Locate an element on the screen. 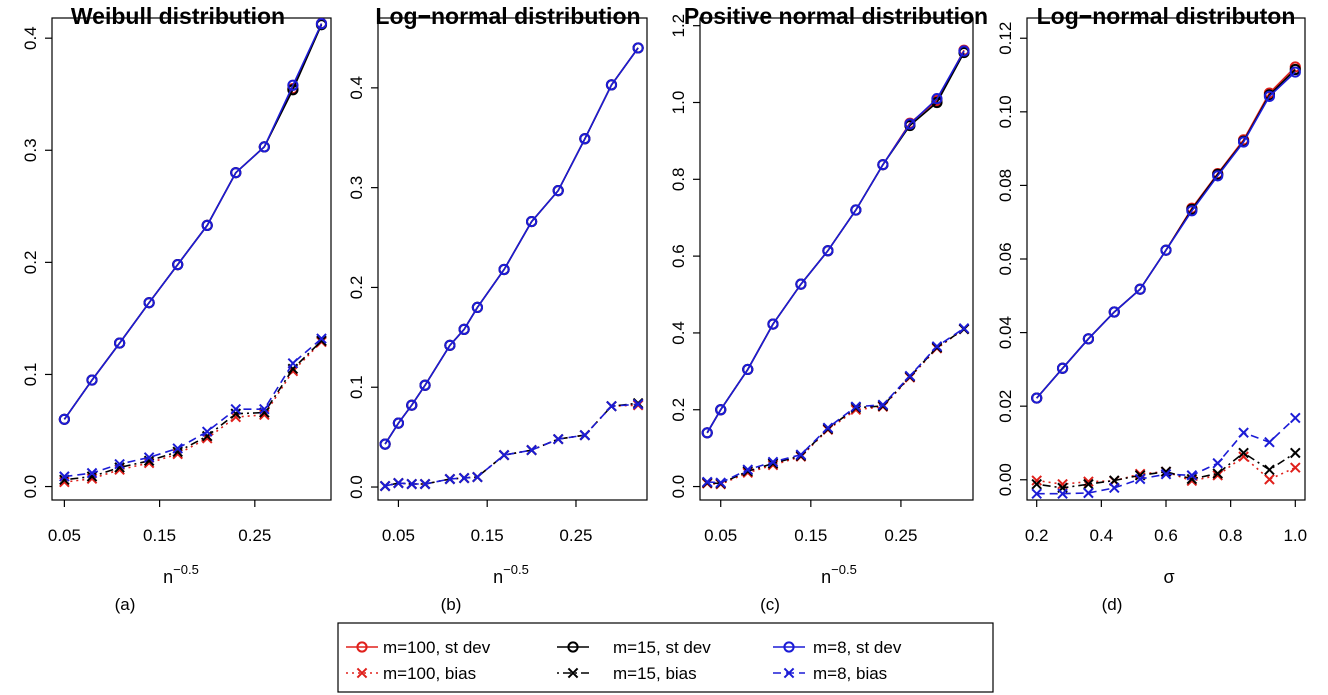  series-m15_sd is located at coordinates (1166, 233).